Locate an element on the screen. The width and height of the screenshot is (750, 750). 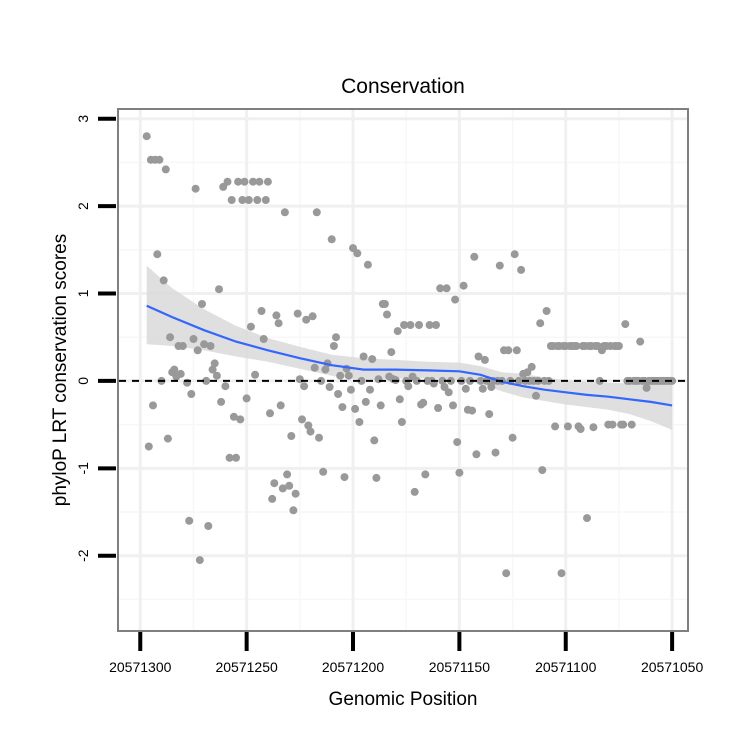
x-axis-label: Genomic Position is located at coordinates (403, 699).